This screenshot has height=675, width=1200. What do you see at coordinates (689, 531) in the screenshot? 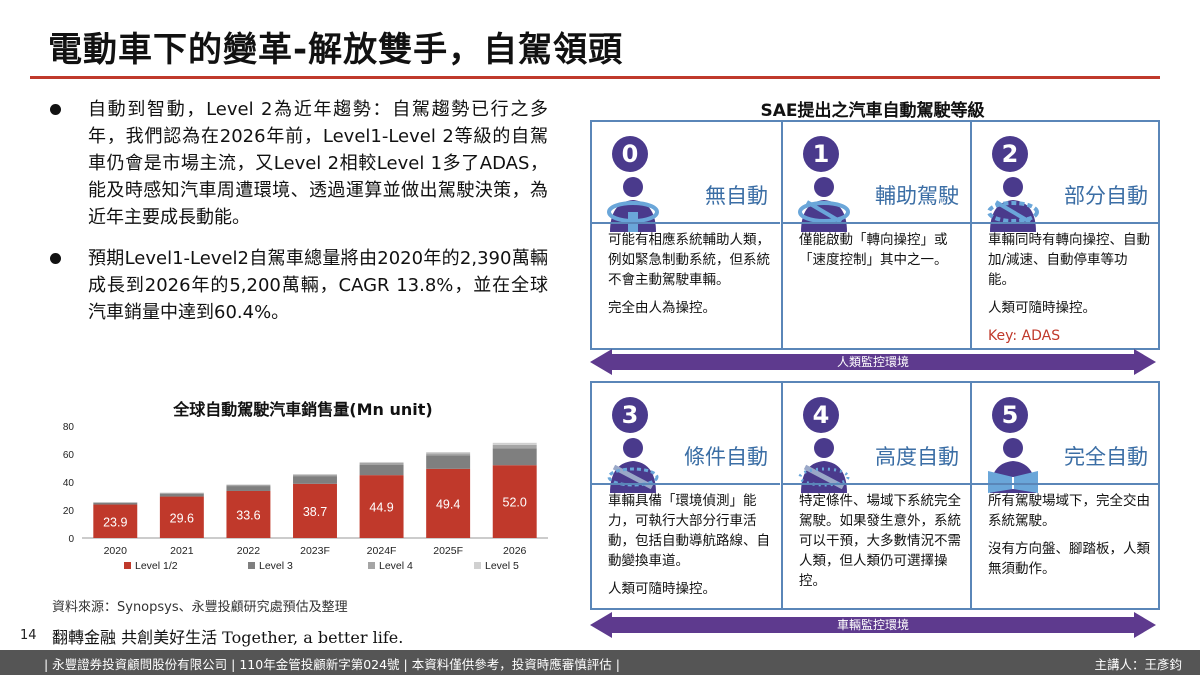
I see `desc-line: 車輛具備「環境偵測」能力，可執行大部分行車活動，包括自動導航路線、自動變換車道。` at bounding box center [689, 531].